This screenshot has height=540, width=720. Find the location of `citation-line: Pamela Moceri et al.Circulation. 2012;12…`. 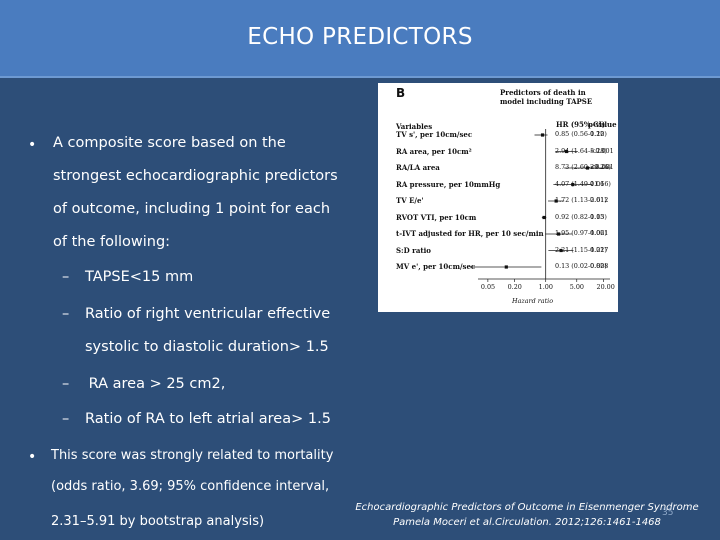

citation-line: Pamela Moceri et al.Circulation. 2012;12… is located at coordinates (527, 522).